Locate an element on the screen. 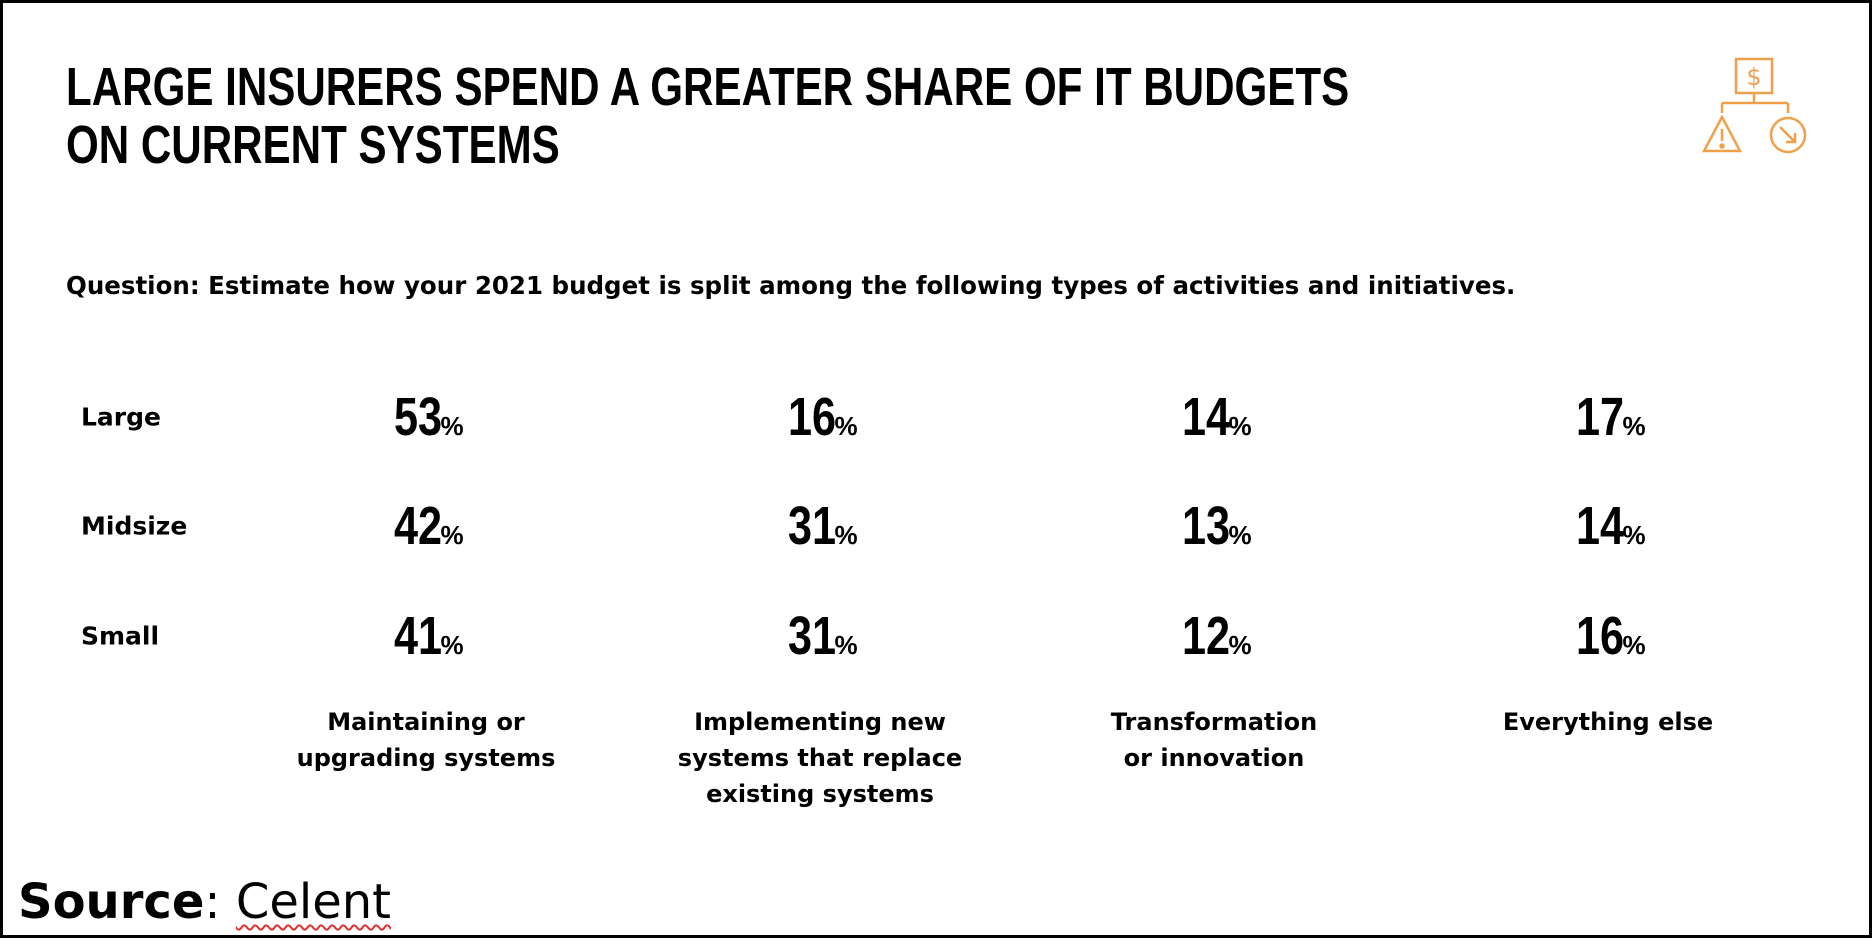 The height and width of the screenshot is (946, 1872). value-cell: 42% is located at coordinates (426, 526).